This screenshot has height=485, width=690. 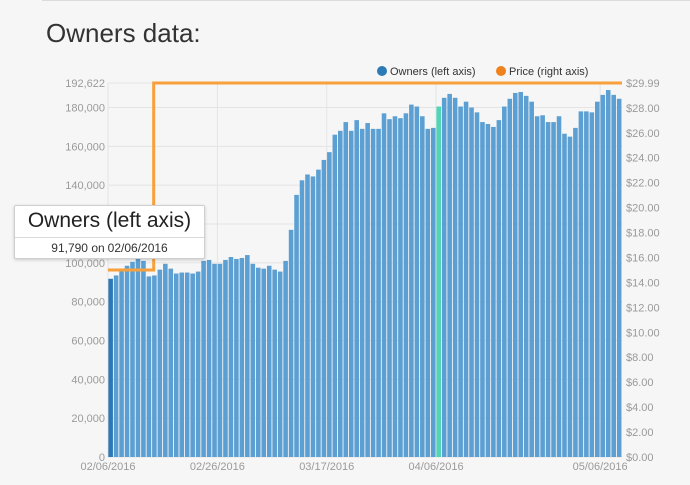 I want to click on right-tick-label: $24.00, so click(x=643, y=159).